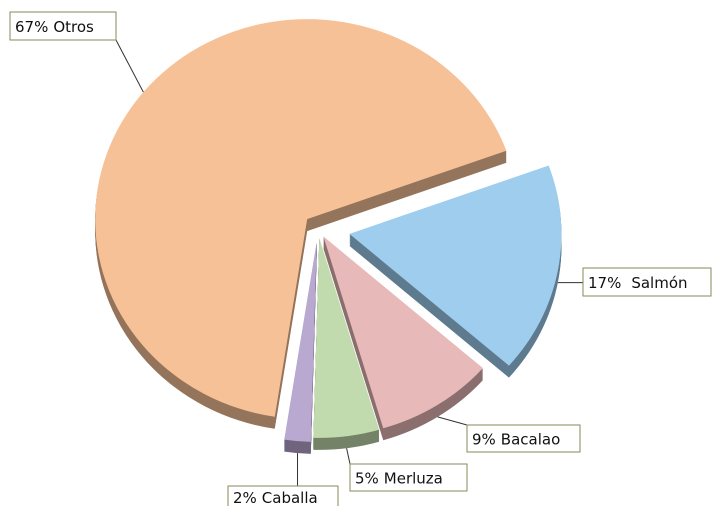  What do you see at coordinates (367, 478) in the screenshot?
I see `value-label: 5%` at bounding box center [367, 478].